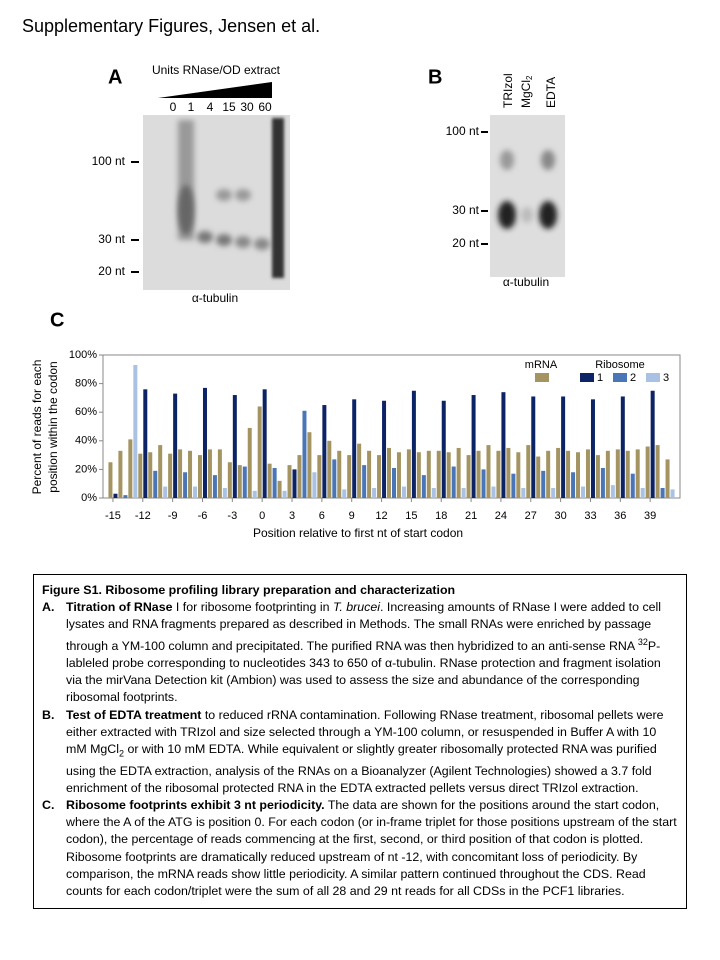  I want to click on x-tick-label: 15, so click(411, 516).